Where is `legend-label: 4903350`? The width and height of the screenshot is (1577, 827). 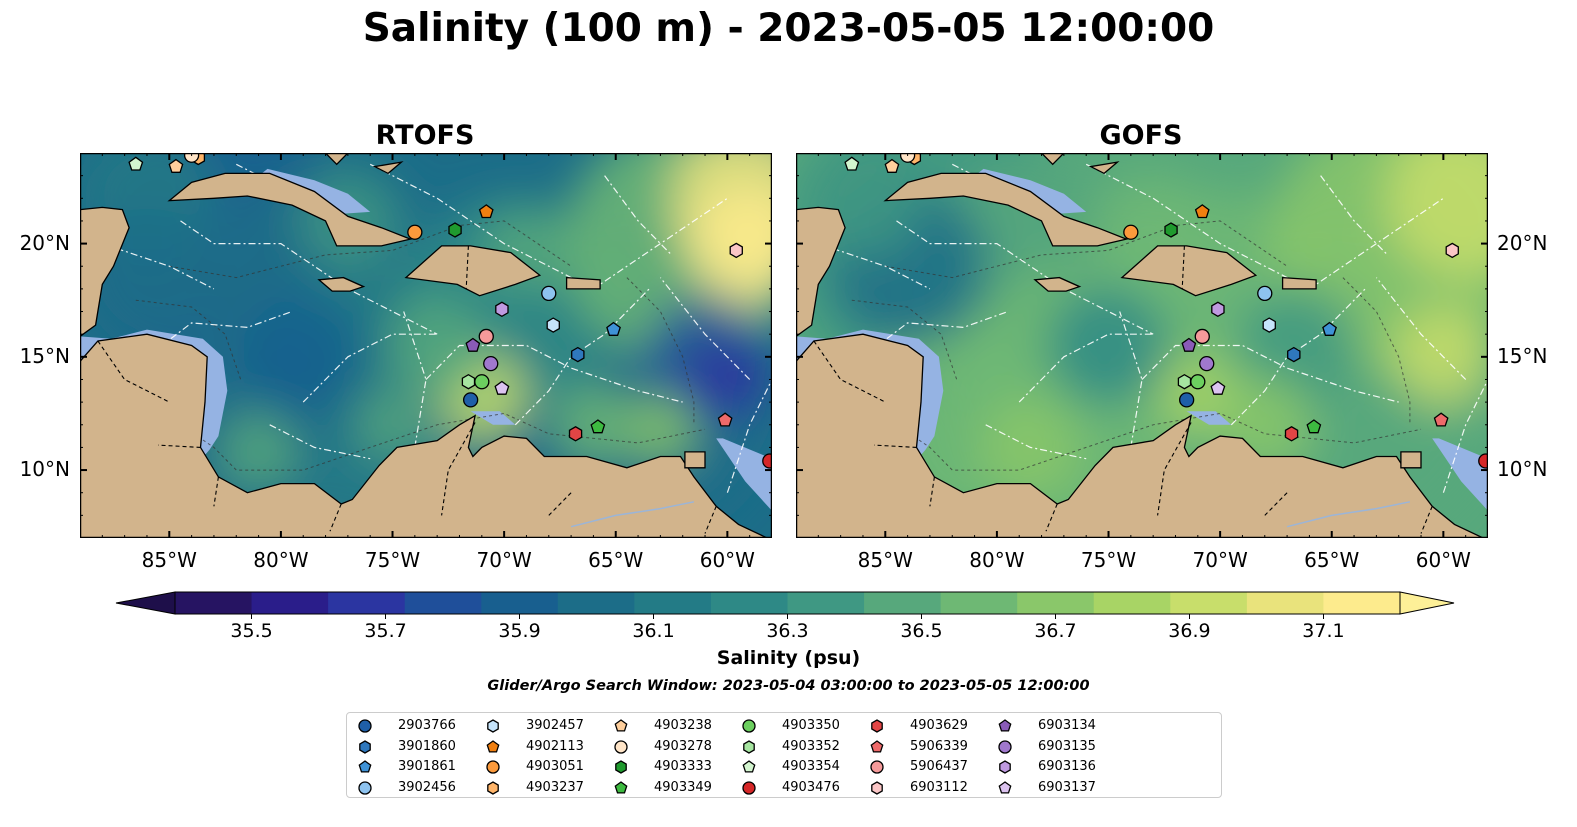
legend-label: 4903350 is located at coordinates (811, 725).